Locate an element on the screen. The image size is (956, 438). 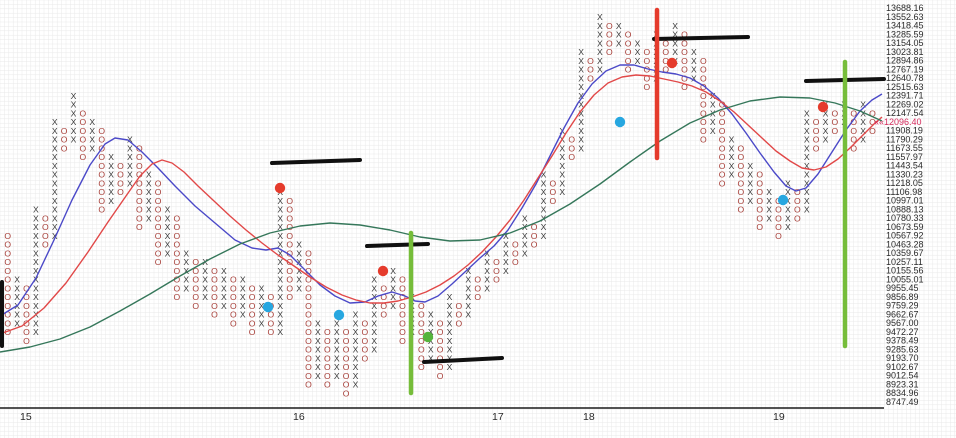
current-price-label: ««12096.40 is located at coordinates (898, 122).